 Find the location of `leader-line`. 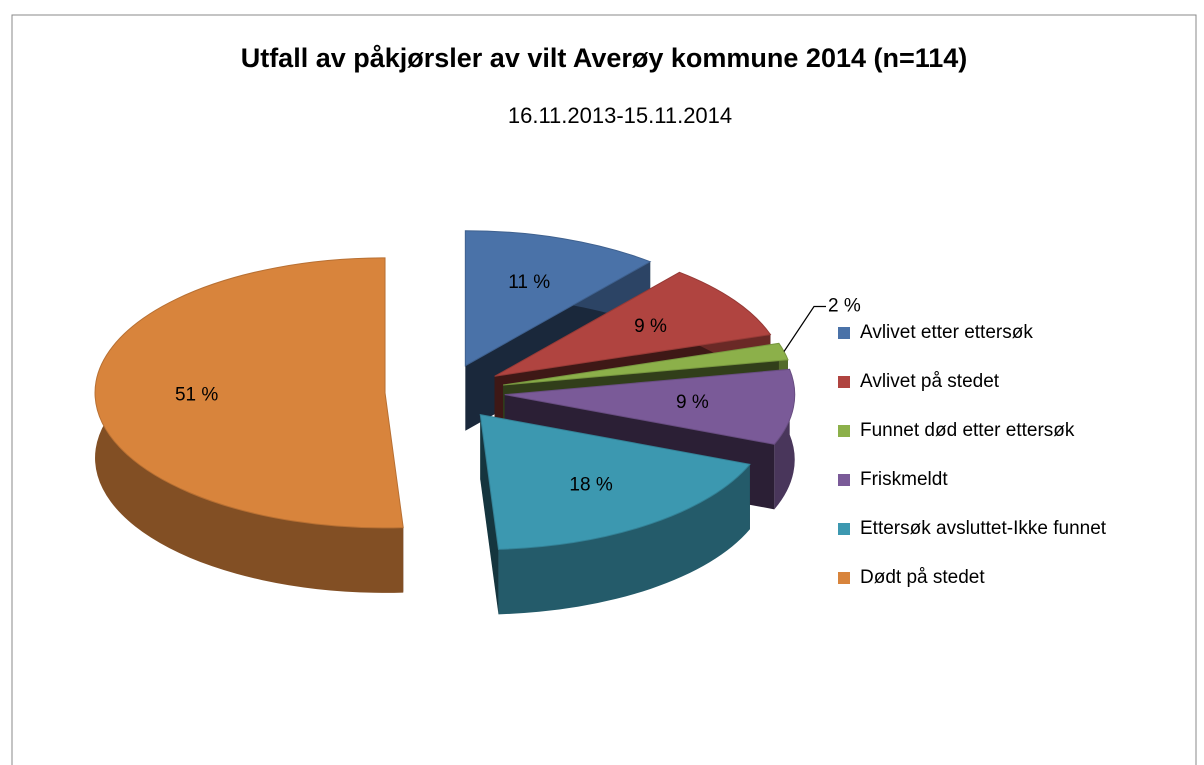

leader-line is located at coordinates (805, 328).